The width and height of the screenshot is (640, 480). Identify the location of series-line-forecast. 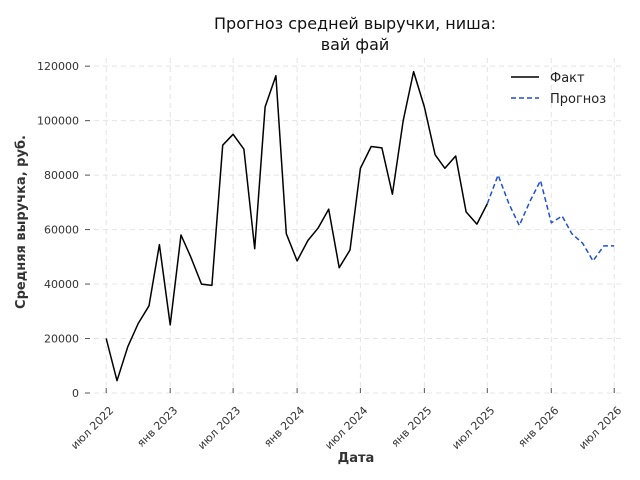
(550, 218).